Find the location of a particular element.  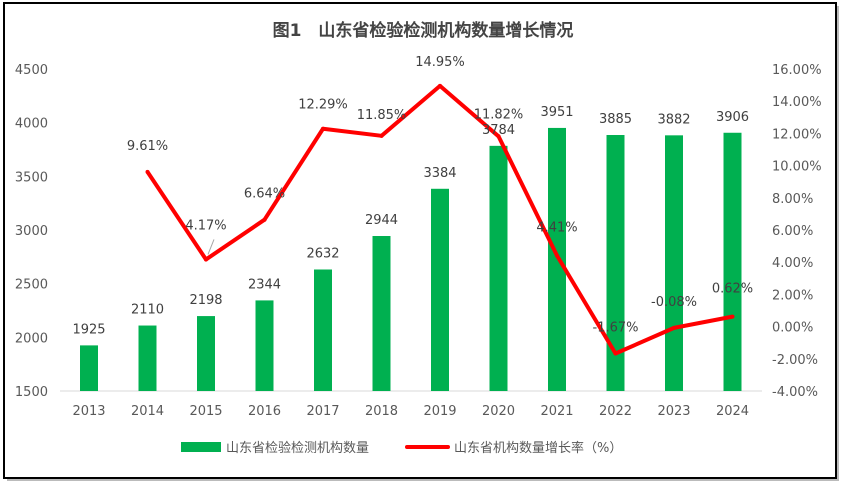

y-left-tick-label: 4500 is located at coordinates (31, 70).